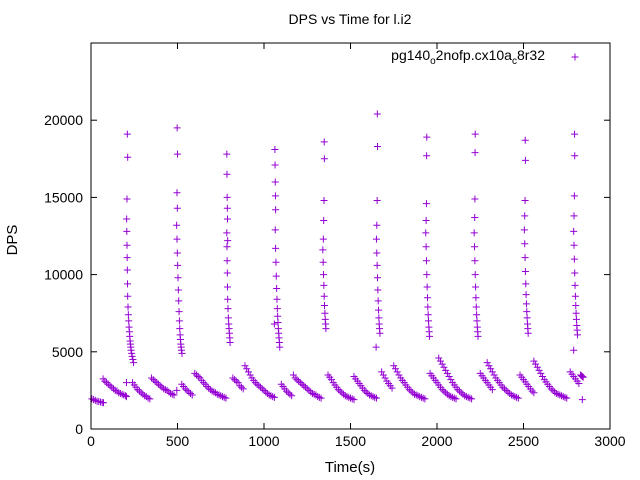  I want to click on x-tick-label: 3000, so click(609, 441).